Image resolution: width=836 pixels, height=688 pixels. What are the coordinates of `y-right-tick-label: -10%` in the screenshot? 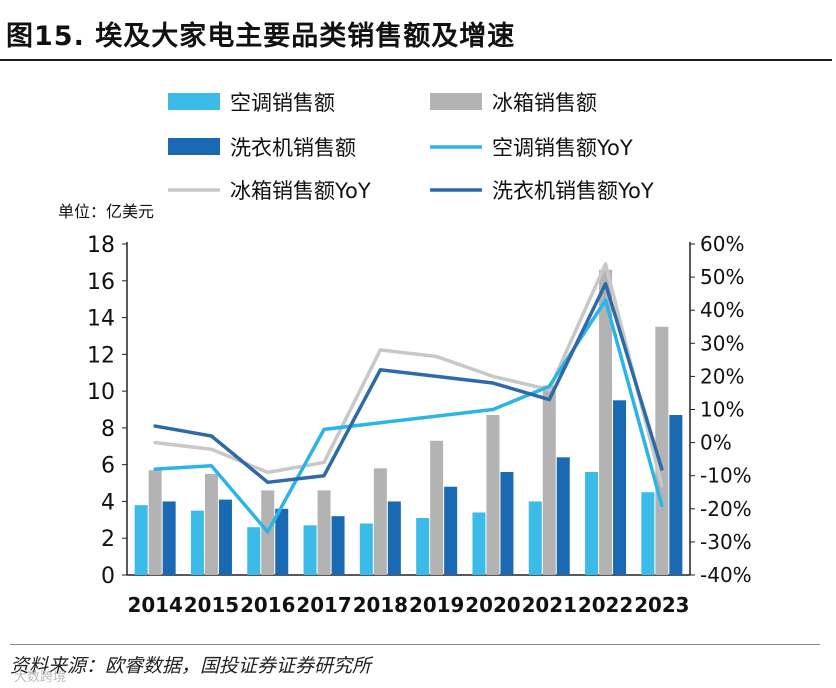 It's located at (726, 476).